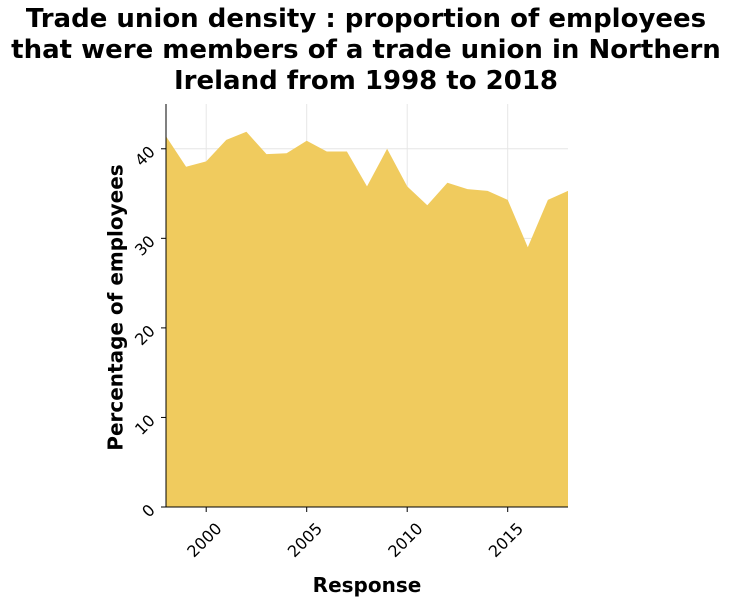  What do you see at coordinates (148, 510) in the screenshot?
I see `y-tick-label: 0` at bounding box center [148, 510].